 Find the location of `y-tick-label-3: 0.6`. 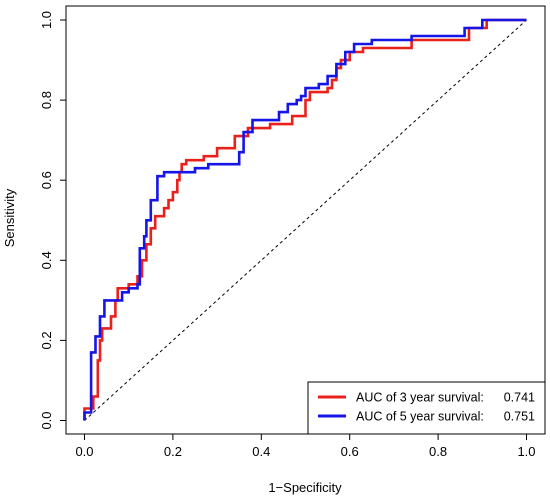

y-tick-label-3: 0.6 is located at coordinates (46, 180).